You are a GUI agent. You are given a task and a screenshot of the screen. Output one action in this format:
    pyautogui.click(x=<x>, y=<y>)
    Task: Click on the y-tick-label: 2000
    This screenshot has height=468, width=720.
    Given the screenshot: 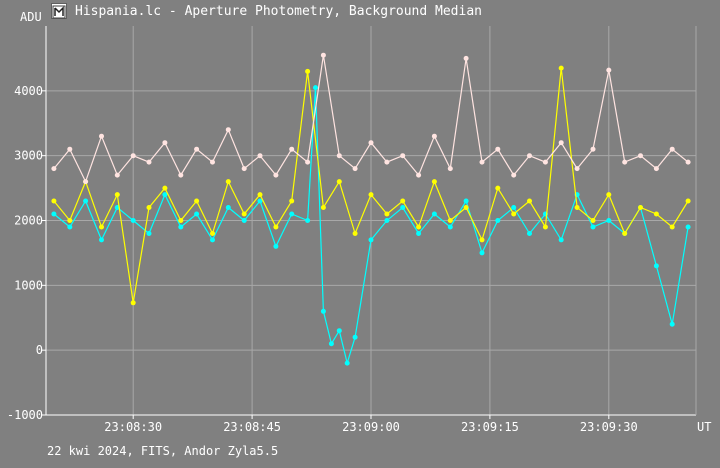 What is the action you would take?
    pyautogui.click(x=28, y=221)
    